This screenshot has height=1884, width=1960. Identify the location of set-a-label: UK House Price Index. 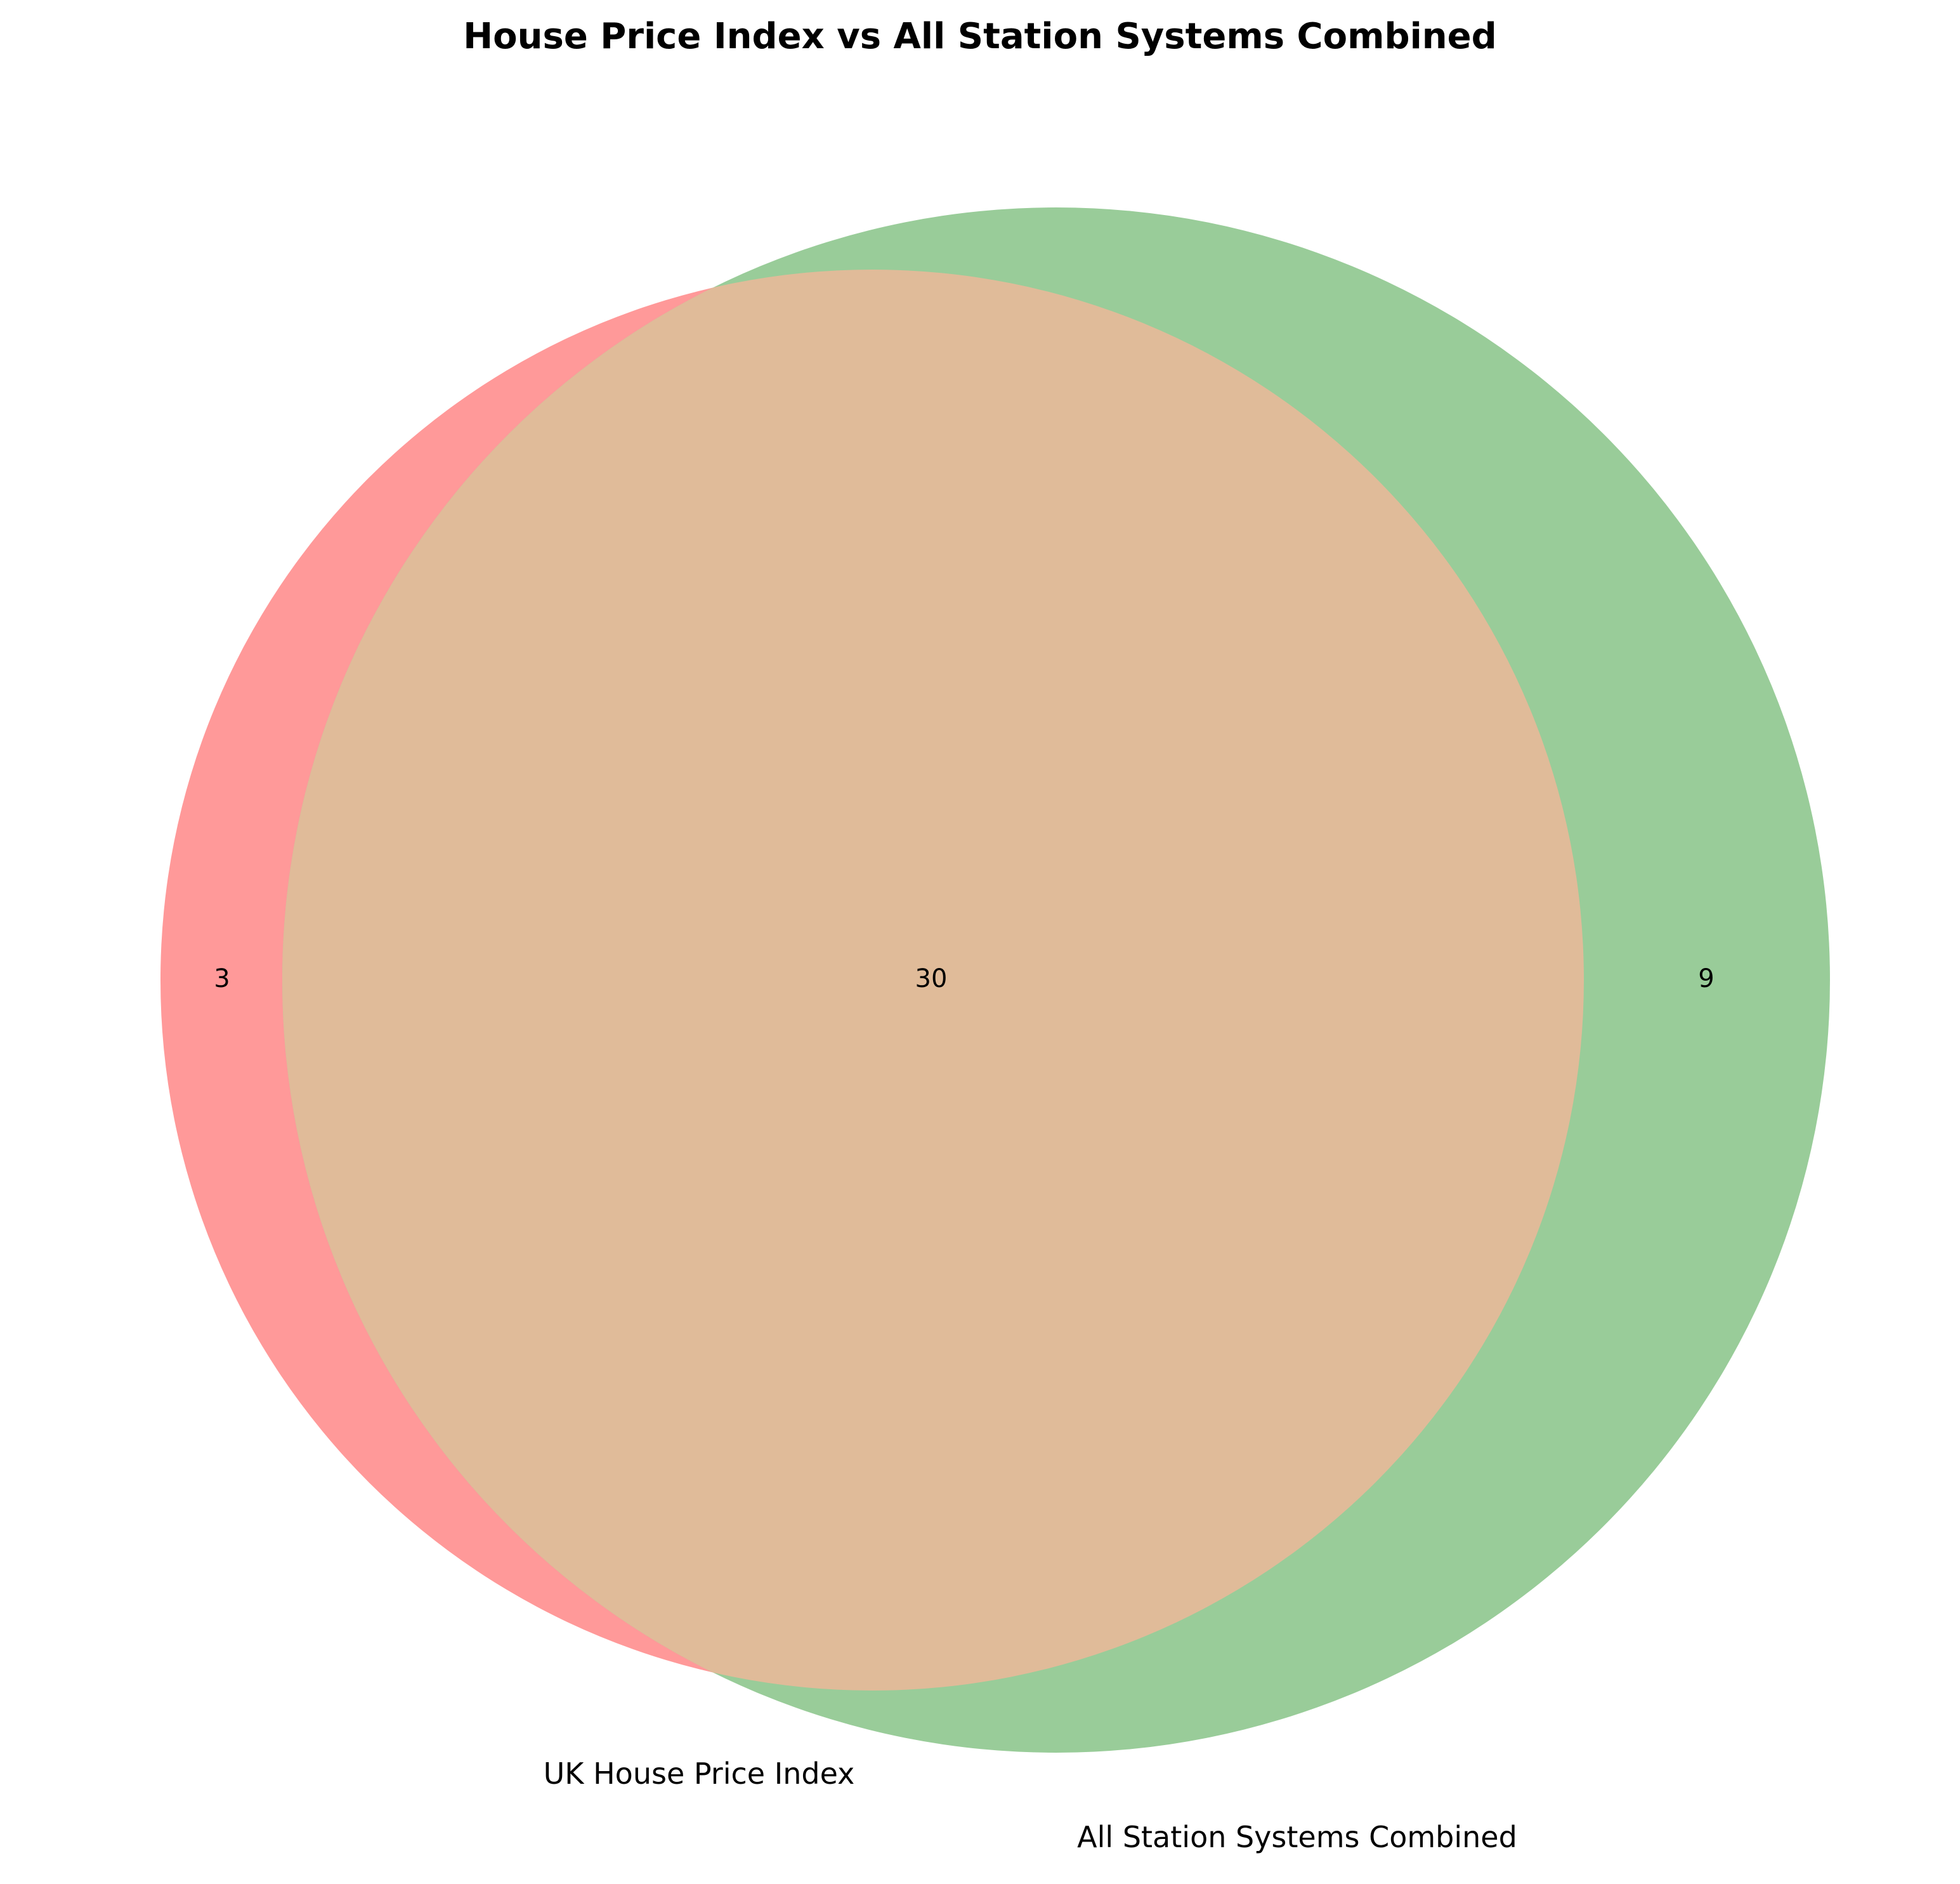
(699, 1773).